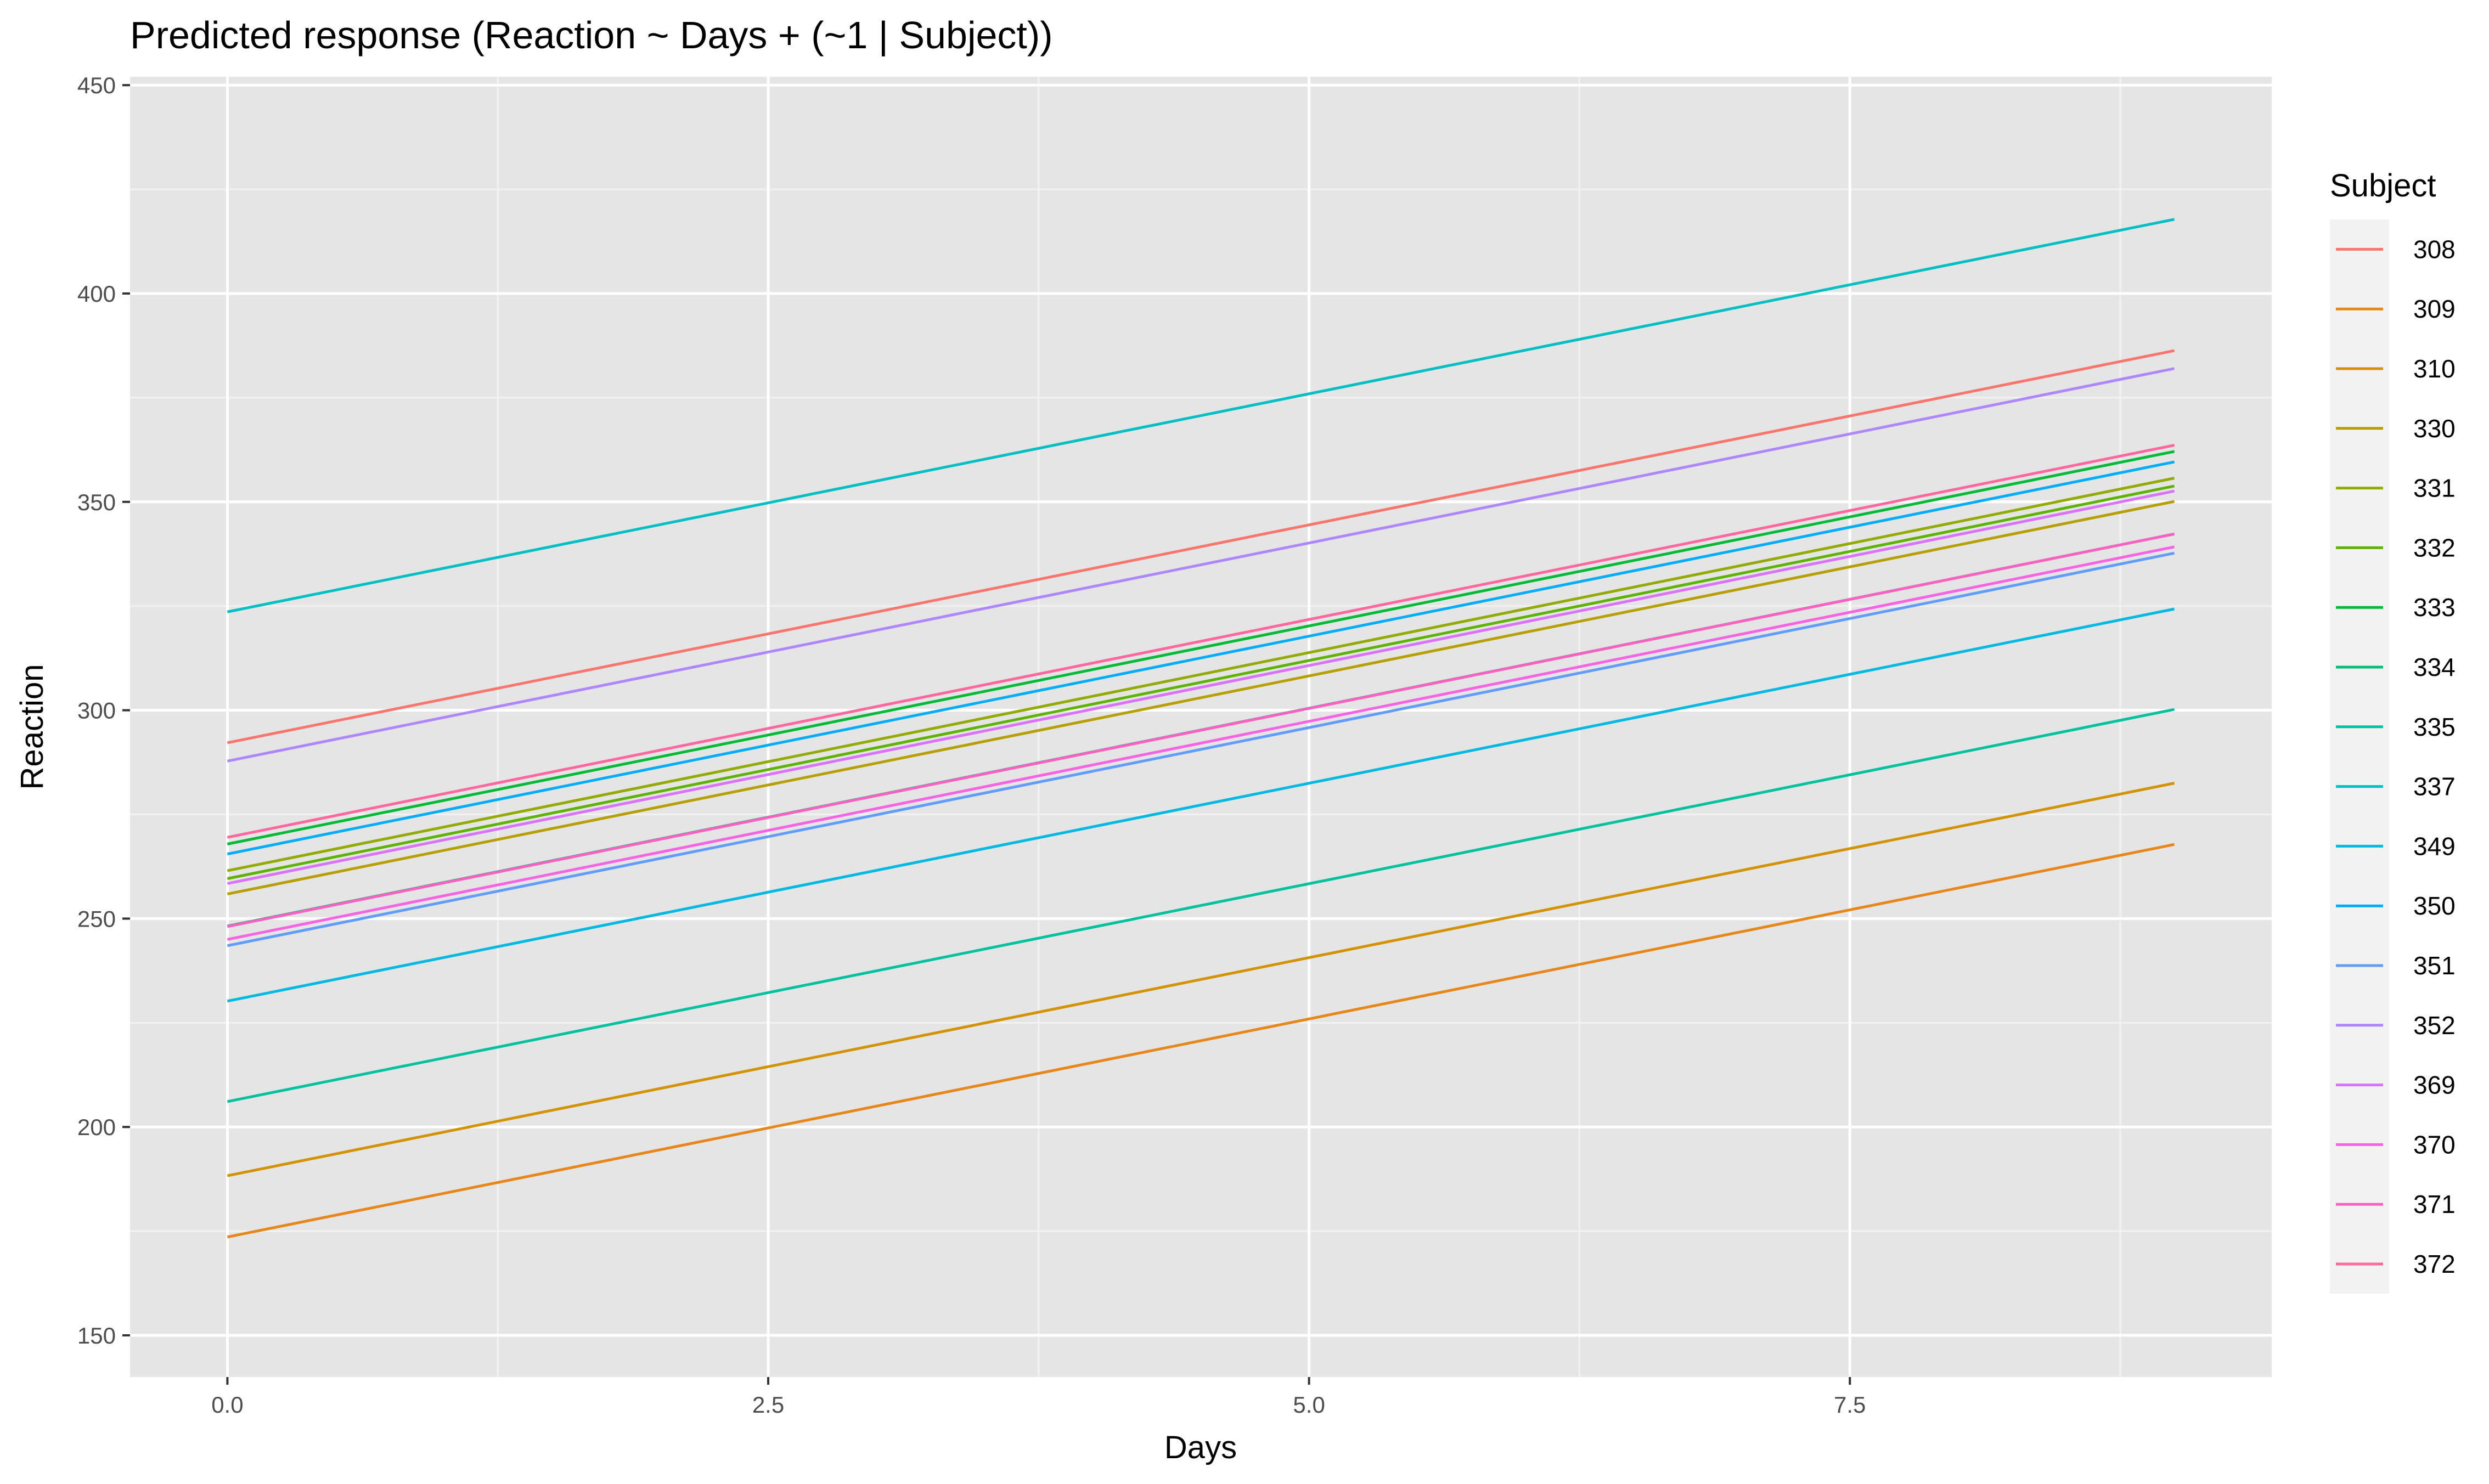 The height and width of the screenshot is (1484, 2489). Describe the element at coordinates (96, 1127) in the screenshot. I see `y-tick-label: 200` at that location.